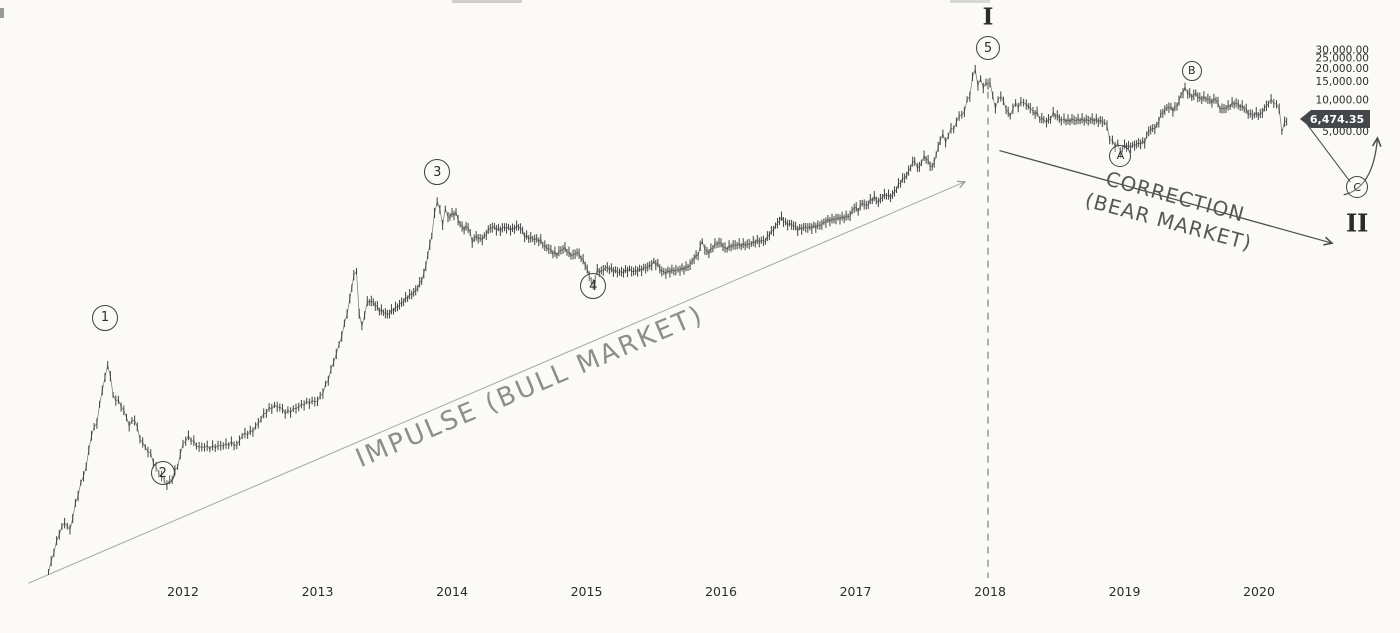  I want to click on y-axis-label: 20,000.00, so click(1342, 69).